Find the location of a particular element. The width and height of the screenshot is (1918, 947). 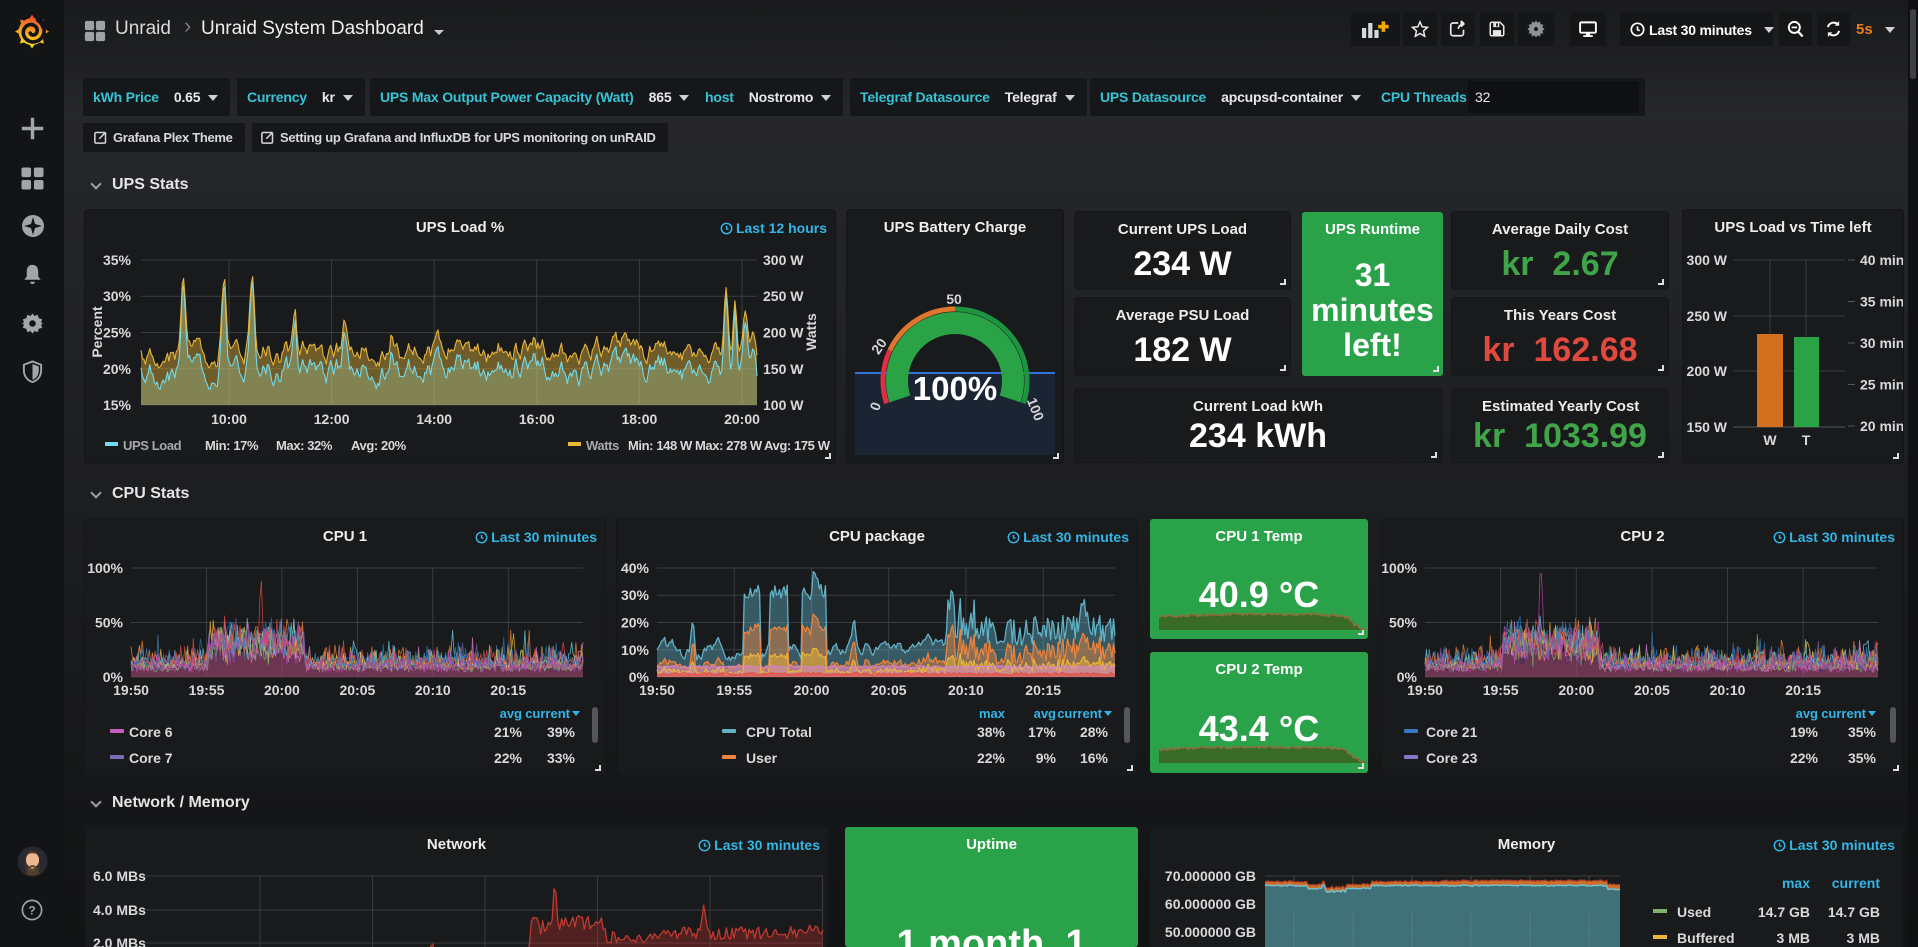

svg-text: Min: 17% is located at coordinates (232, 445).